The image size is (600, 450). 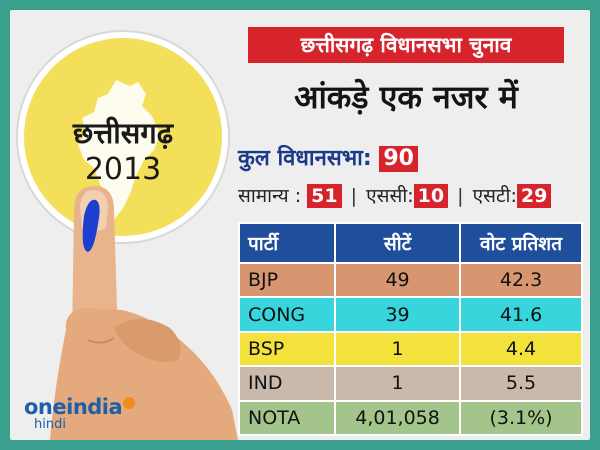 I want to click on table-row: BJP 49 42.3, so click(x=410, y=280).